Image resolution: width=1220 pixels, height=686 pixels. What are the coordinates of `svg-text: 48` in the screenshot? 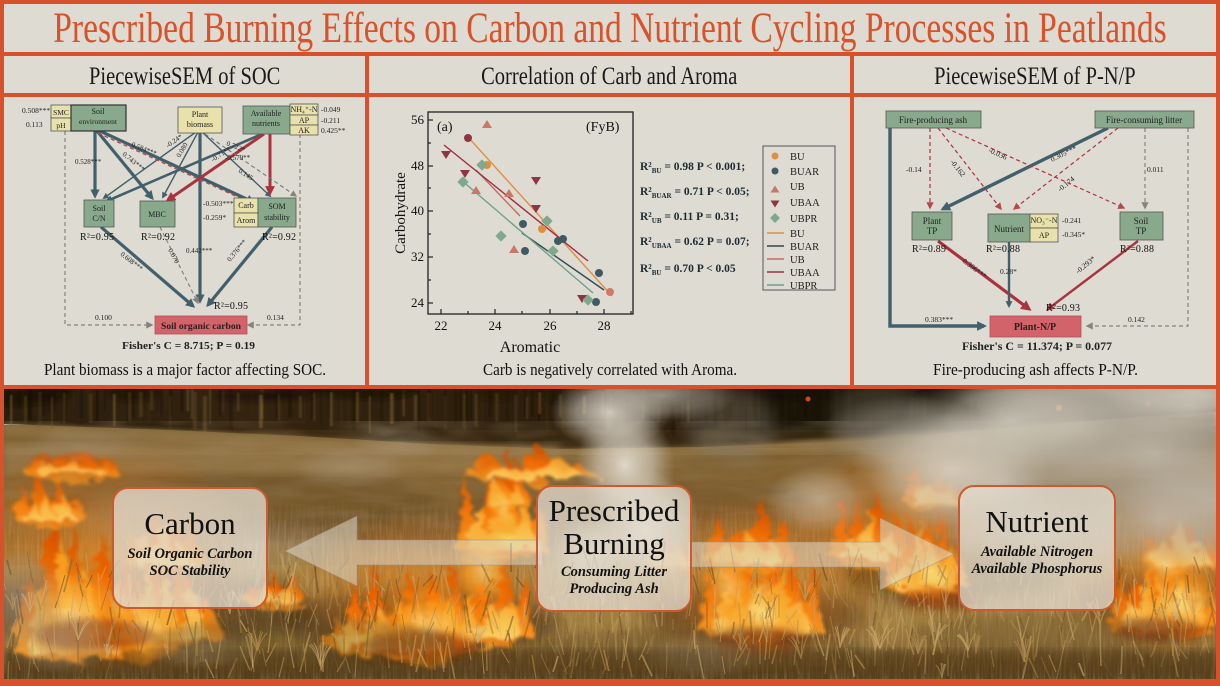 It's located at (417, 165).